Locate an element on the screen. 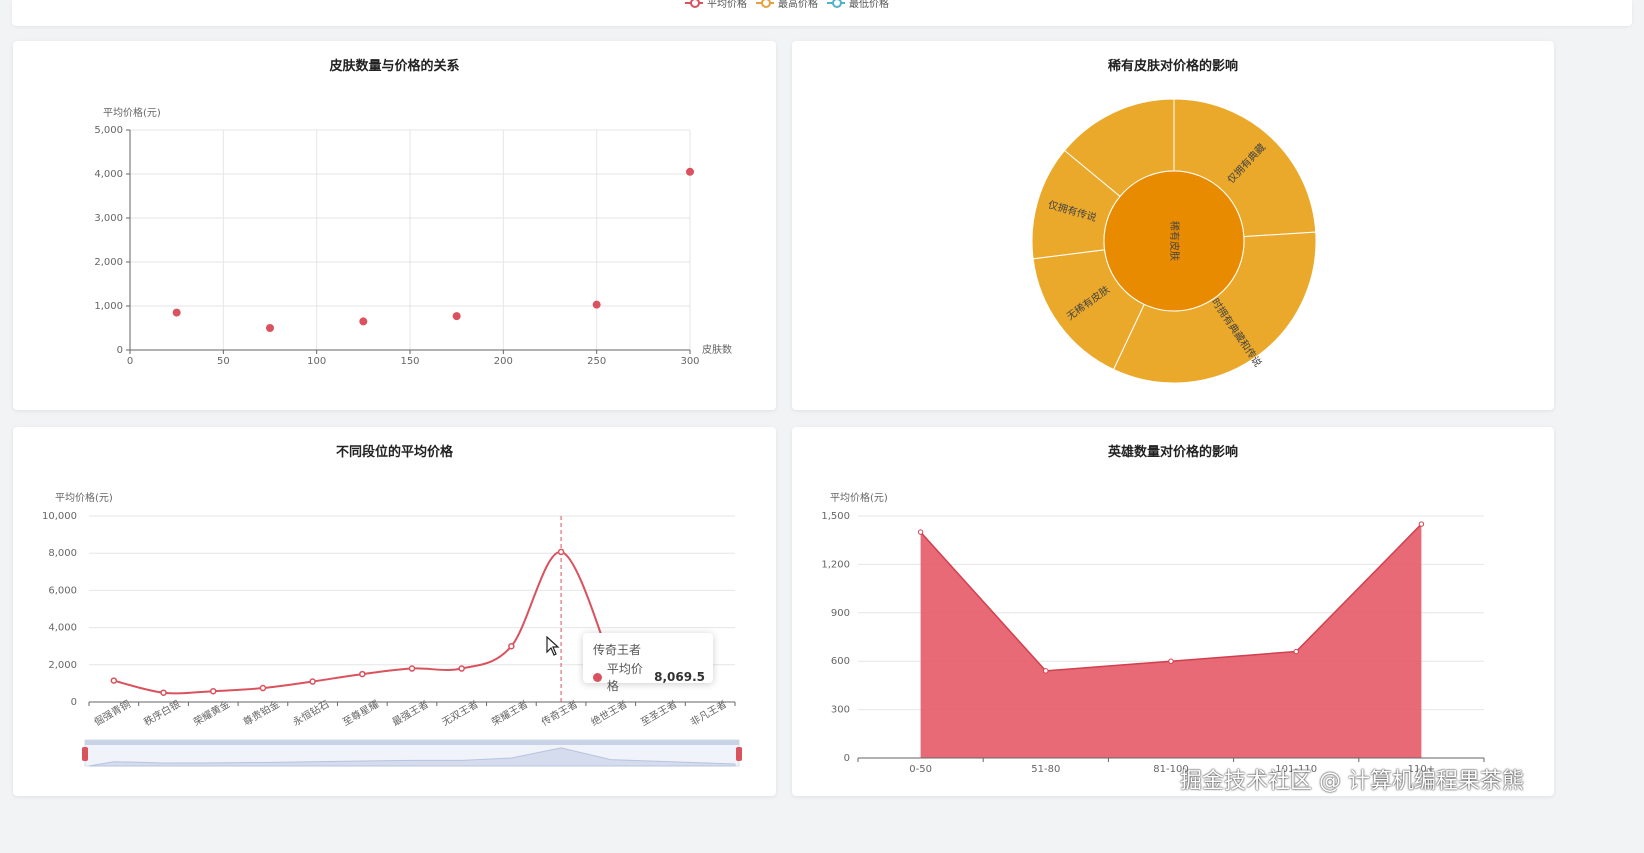 Image resolution: width=1644 pixels, height=853 pixels. legend-label: 平均价格 is located at coordinates (727, 5).